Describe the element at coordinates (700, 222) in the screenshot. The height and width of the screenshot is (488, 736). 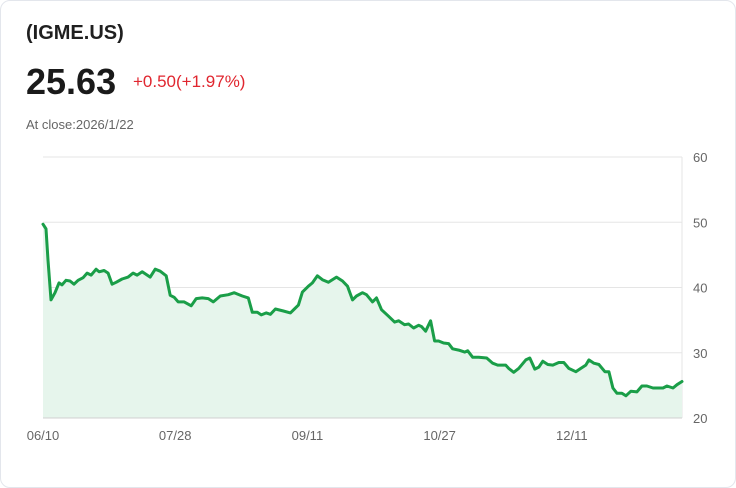
I see `y-tick-label: 50` at that location.